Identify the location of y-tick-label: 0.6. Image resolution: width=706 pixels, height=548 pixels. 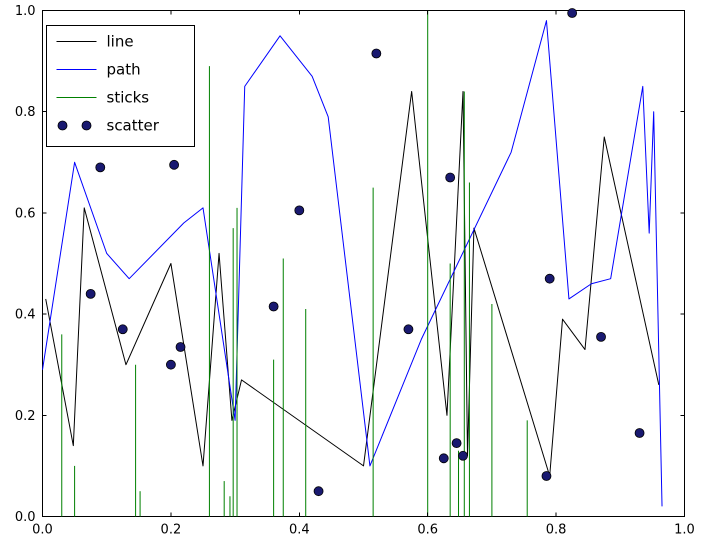
(25, 213).